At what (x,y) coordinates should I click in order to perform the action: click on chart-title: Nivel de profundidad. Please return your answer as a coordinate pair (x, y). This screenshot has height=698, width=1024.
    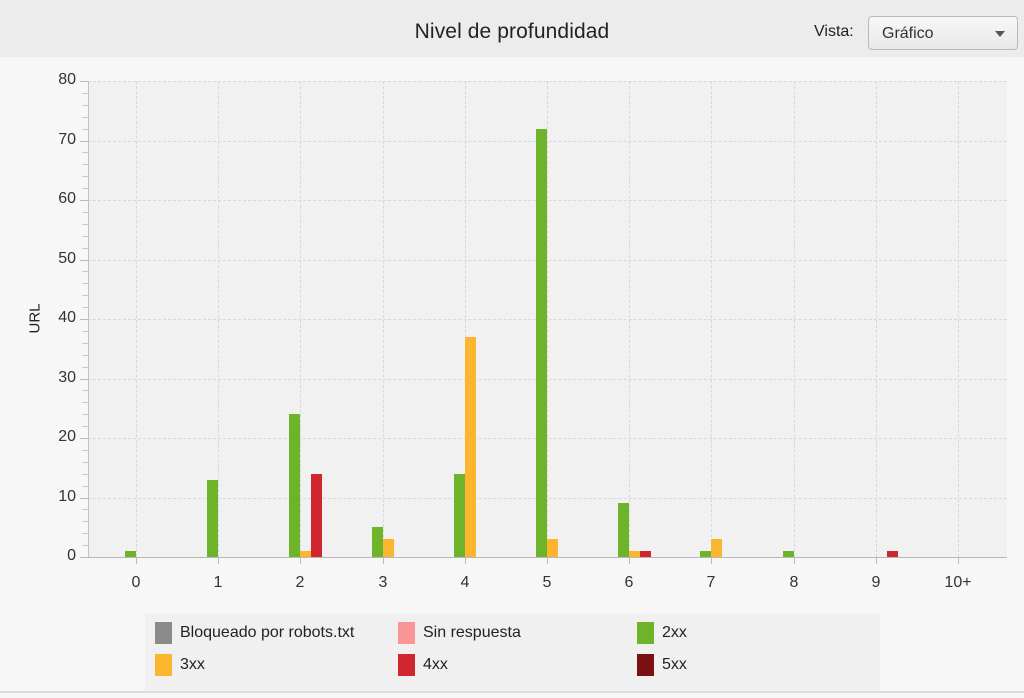
    Looking at the image, I should click on (512, 31).